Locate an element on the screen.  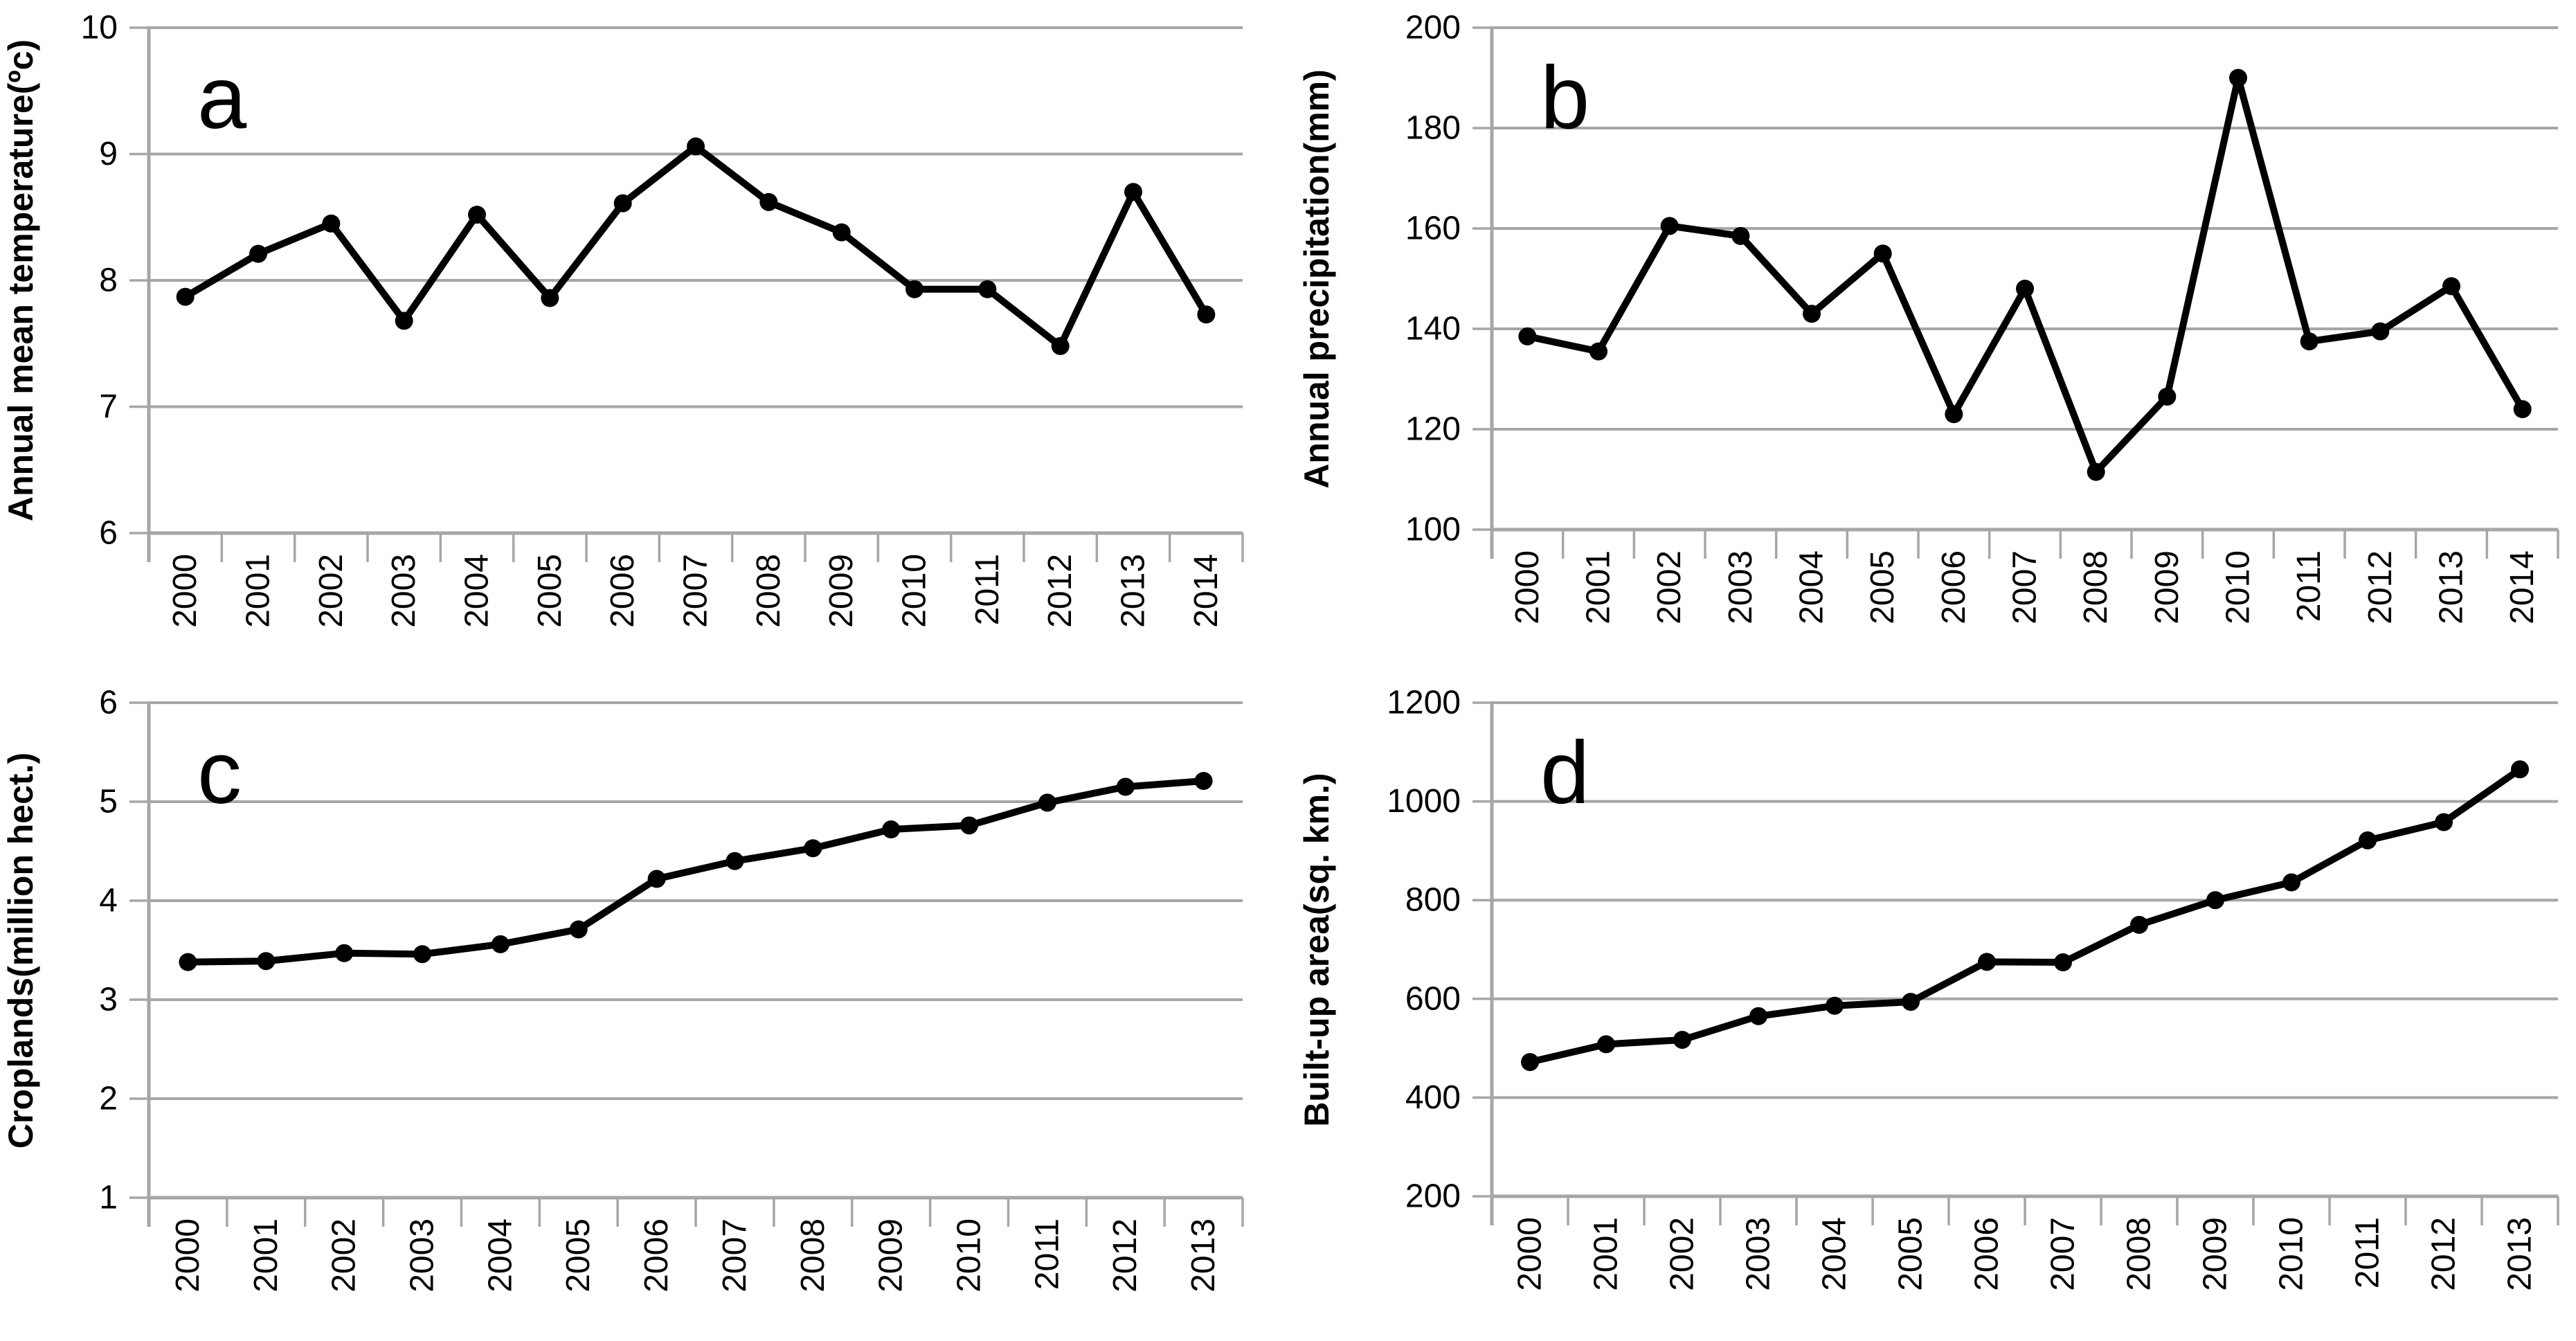
series-line-b is located at coordinates (2025, 275).